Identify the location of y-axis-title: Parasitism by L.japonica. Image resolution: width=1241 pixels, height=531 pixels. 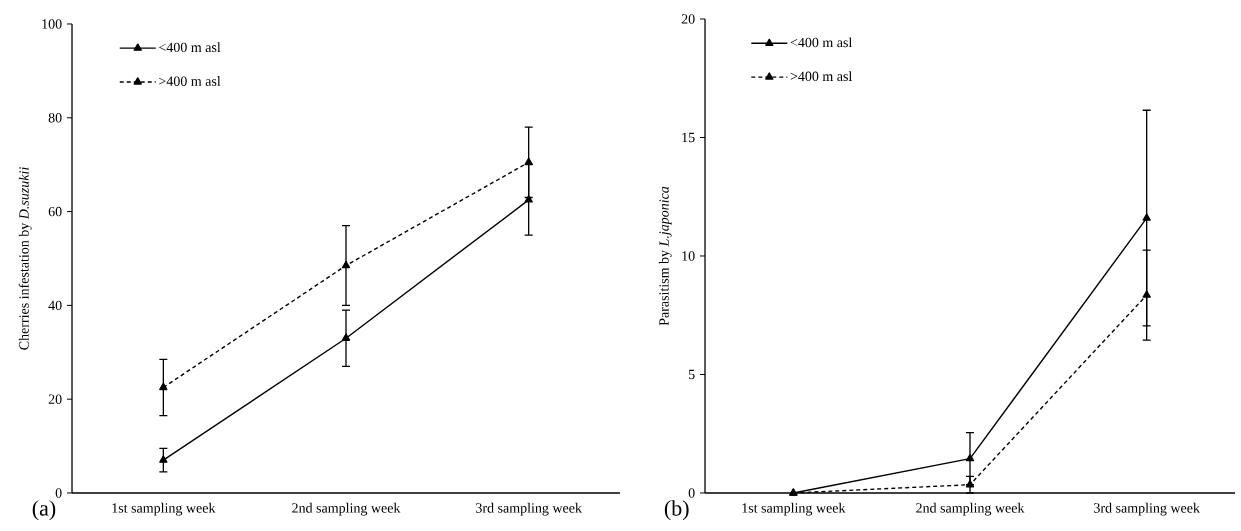
(665, 256).